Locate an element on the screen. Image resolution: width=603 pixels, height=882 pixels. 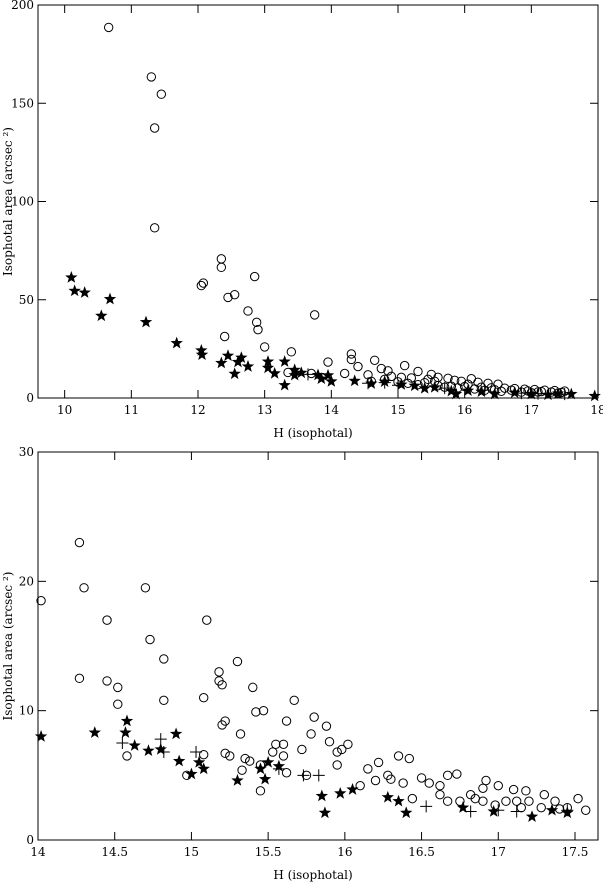
chart-2-x-tick-label: 14 is located at coordinates (38, 852).